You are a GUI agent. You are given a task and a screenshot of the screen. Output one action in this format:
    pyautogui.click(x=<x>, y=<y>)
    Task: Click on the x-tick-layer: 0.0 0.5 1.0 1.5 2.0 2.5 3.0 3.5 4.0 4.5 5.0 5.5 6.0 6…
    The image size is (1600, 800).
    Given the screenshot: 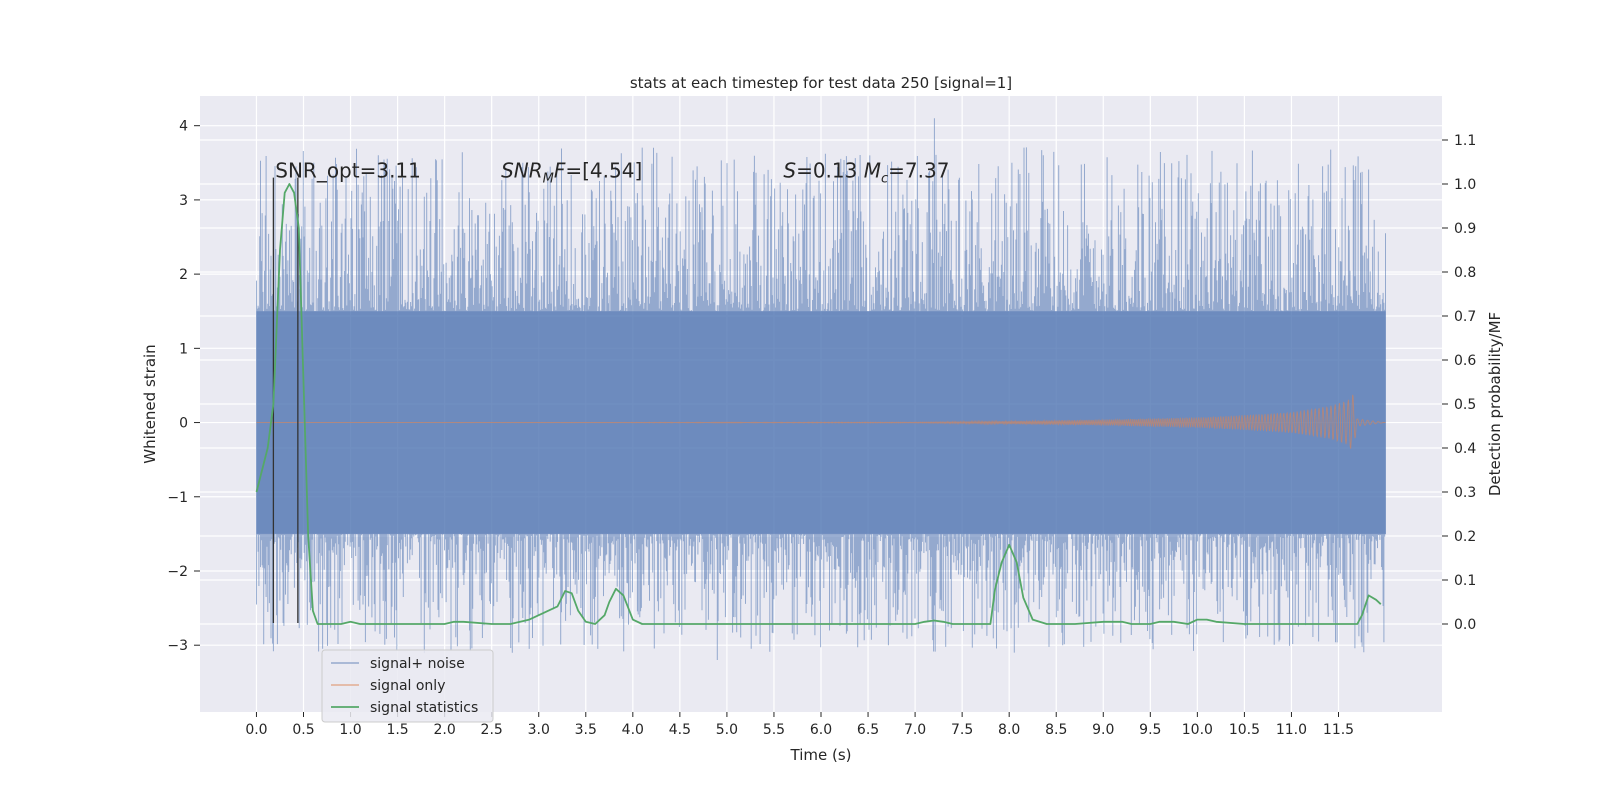 What is the action you would take?
    pyautogui.click(x=799, y=725)
    